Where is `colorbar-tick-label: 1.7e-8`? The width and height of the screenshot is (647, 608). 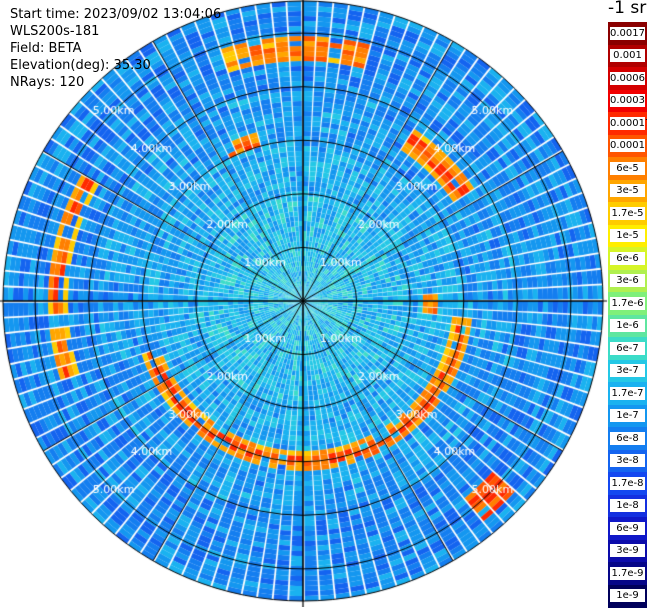 colorbar-tick-label: 1.7e-8 is located at coordinates (627, 483).